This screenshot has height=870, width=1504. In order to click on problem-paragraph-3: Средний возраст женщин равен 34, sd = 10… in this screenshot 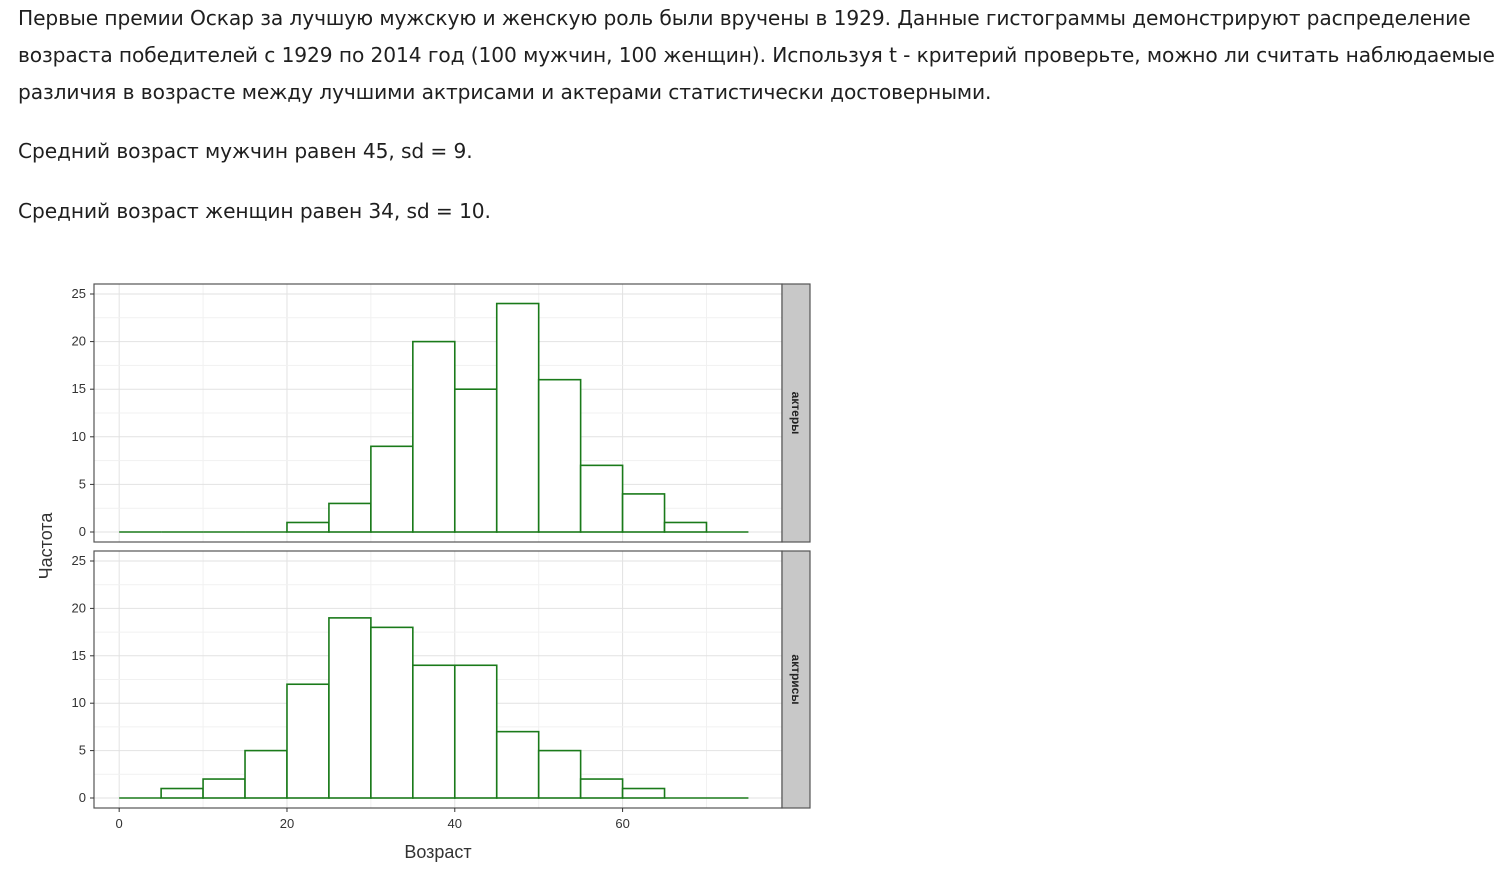, I will do `click(254, 211)`.